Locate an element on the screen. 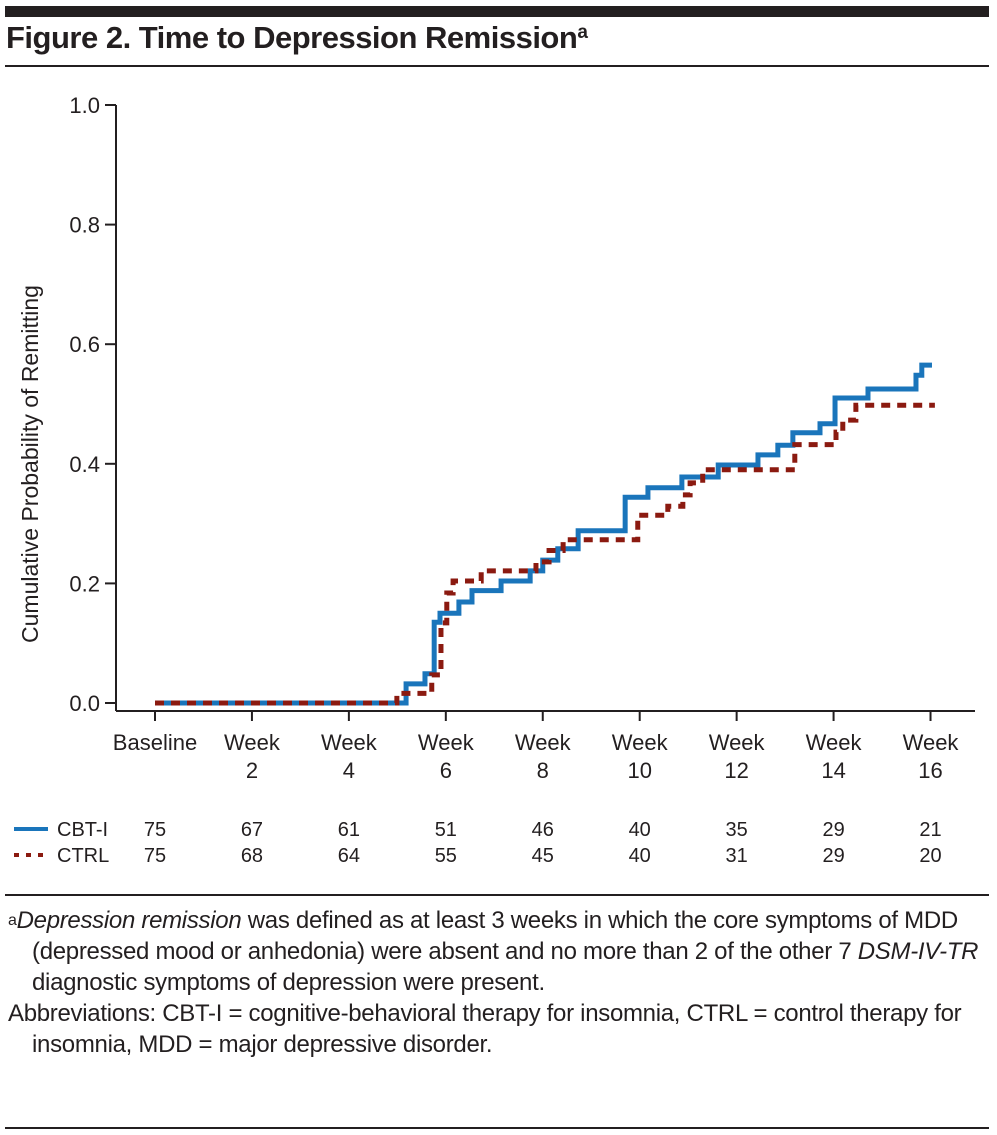  footnote-rule is located at coordinates (497, 895).